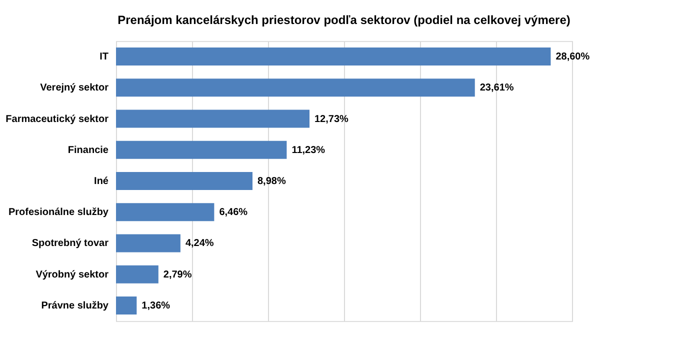 The height and width of the screenshot is (346, 685). What do you see at coordinates (104, 57) in the screenshot?
I see `y-tick-label: IT` at bounding box center [104, 57].